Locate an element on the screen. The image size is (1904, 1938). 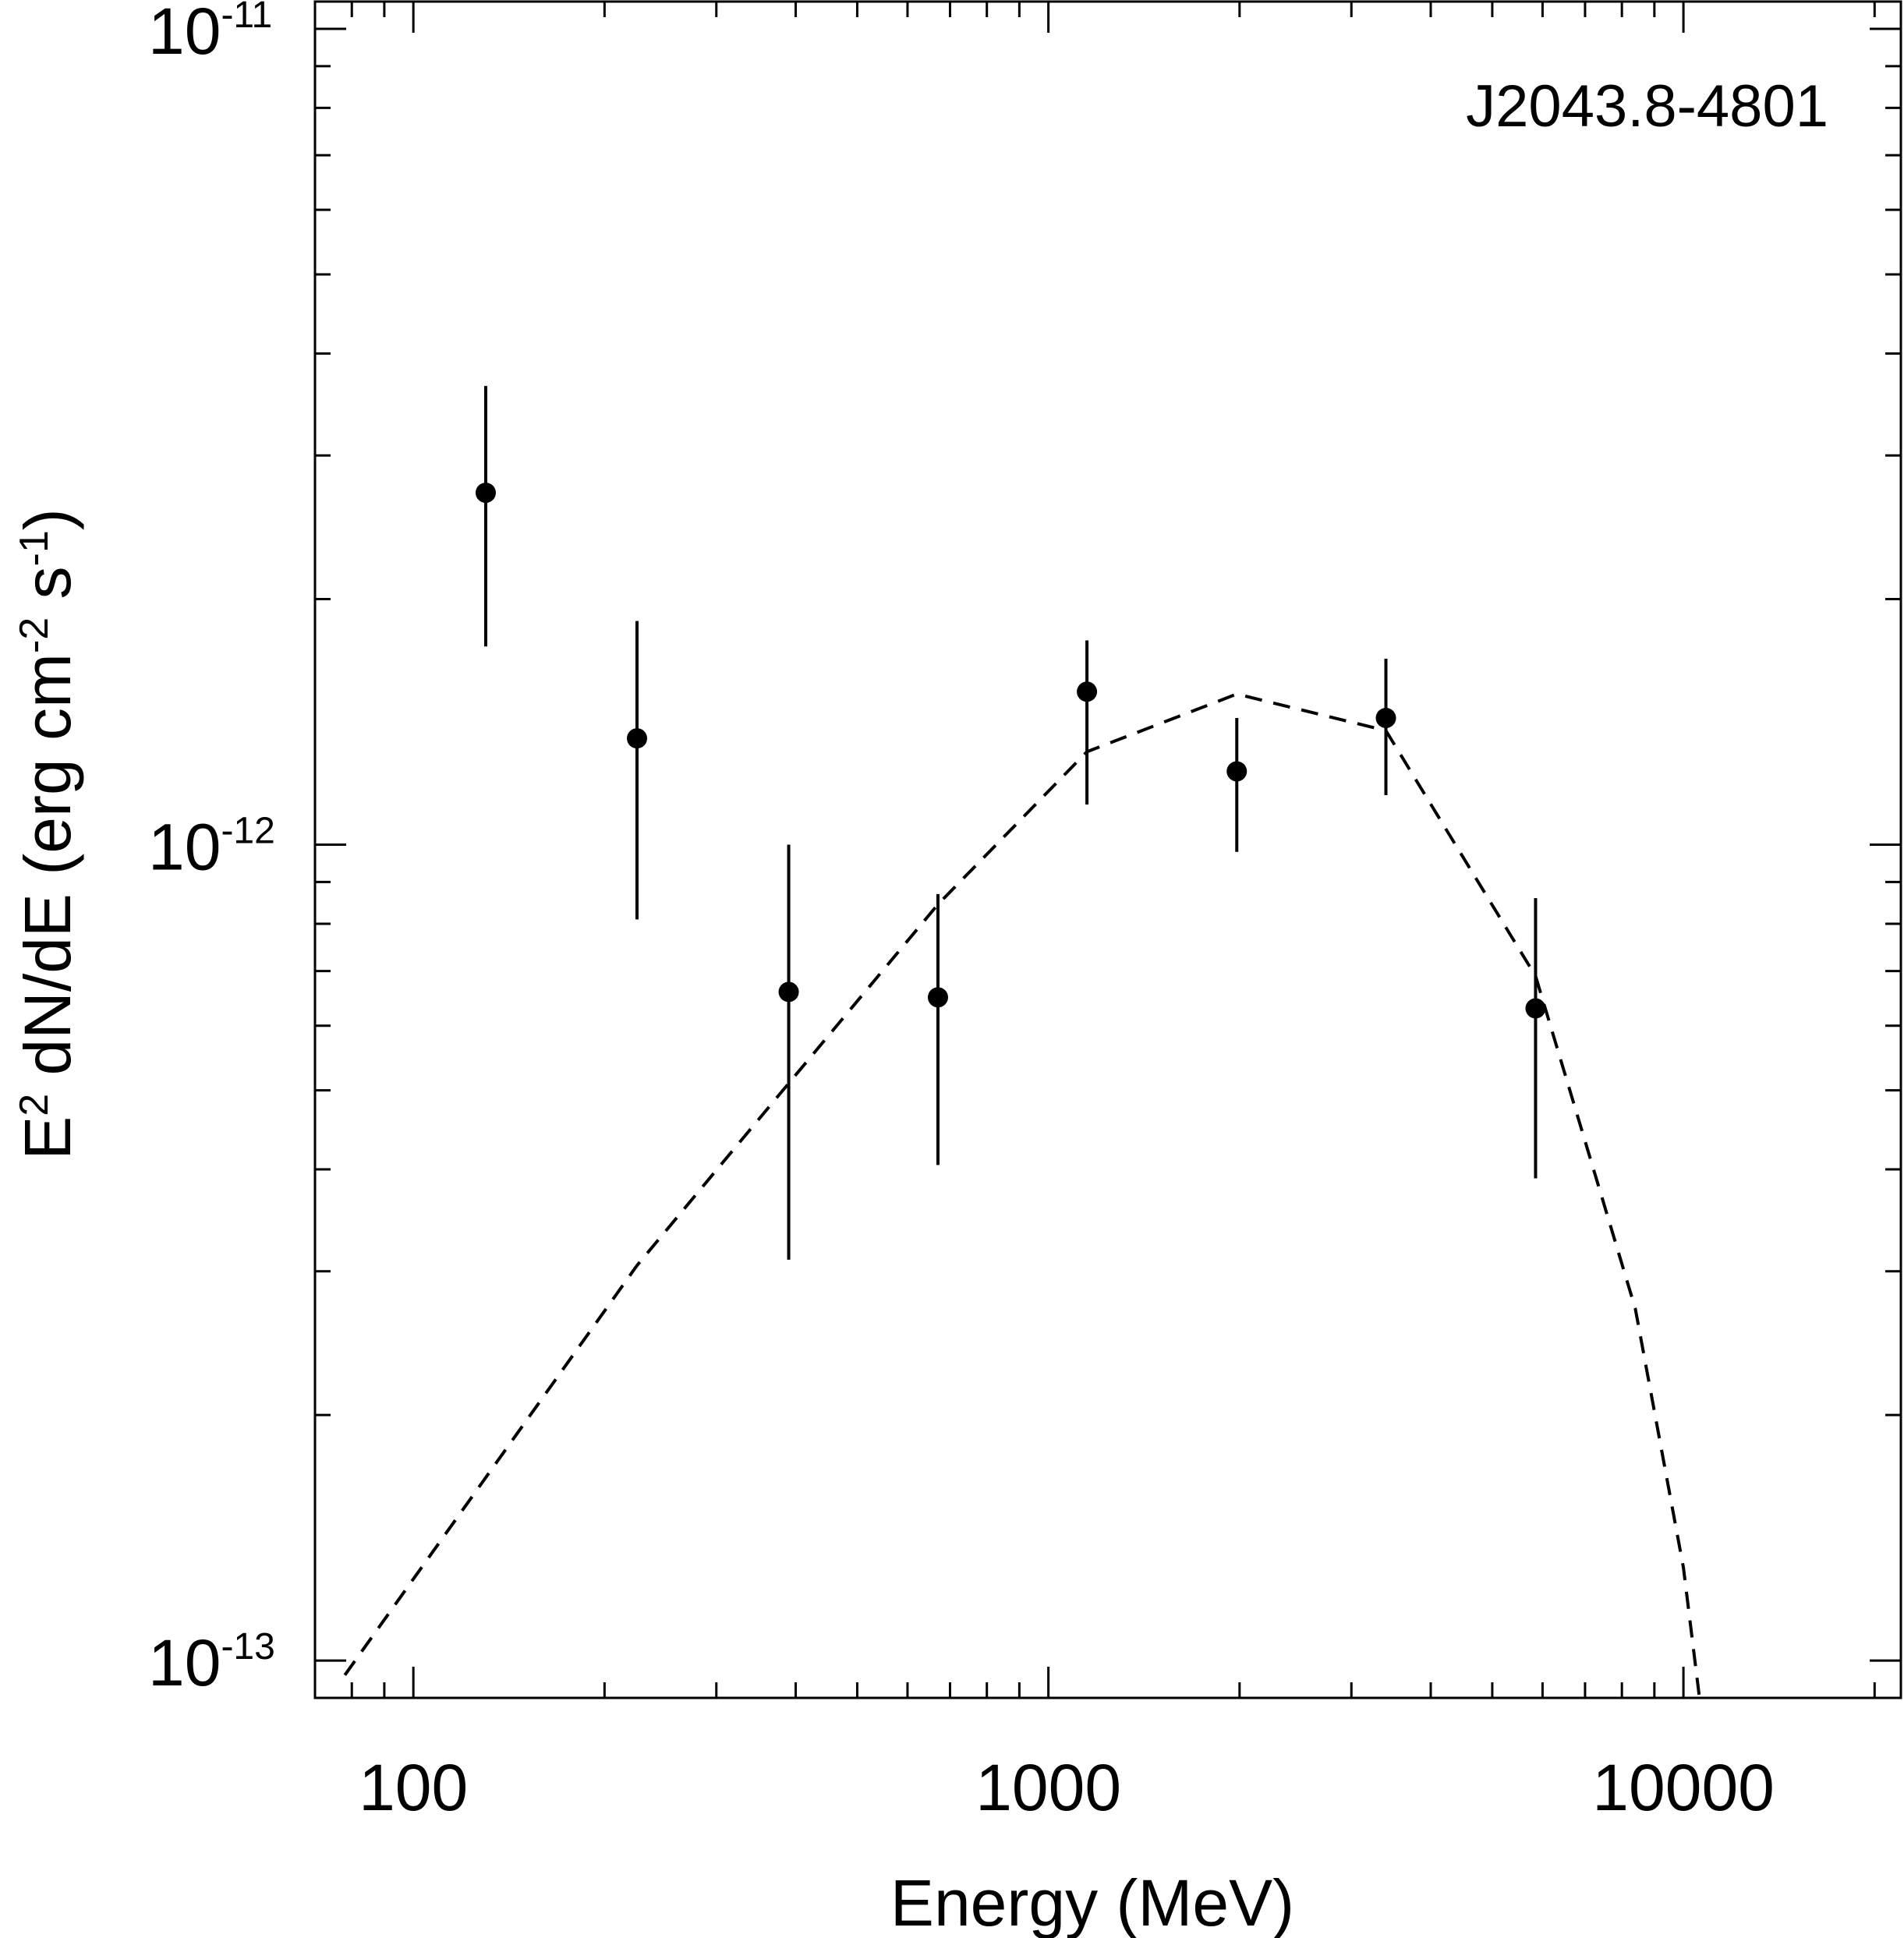
y-tick-label: 10-13 is located at coordinates (212, 1662).